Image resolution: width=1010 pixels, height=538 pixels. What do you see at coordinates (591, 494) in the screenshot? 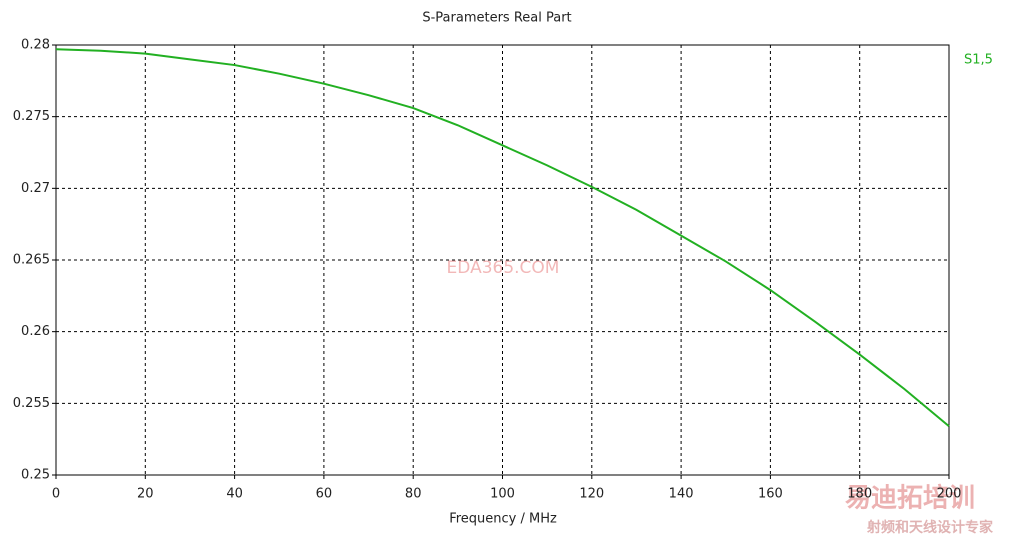
I see `x-tick-label: 120` at bounding box center [591, 494].